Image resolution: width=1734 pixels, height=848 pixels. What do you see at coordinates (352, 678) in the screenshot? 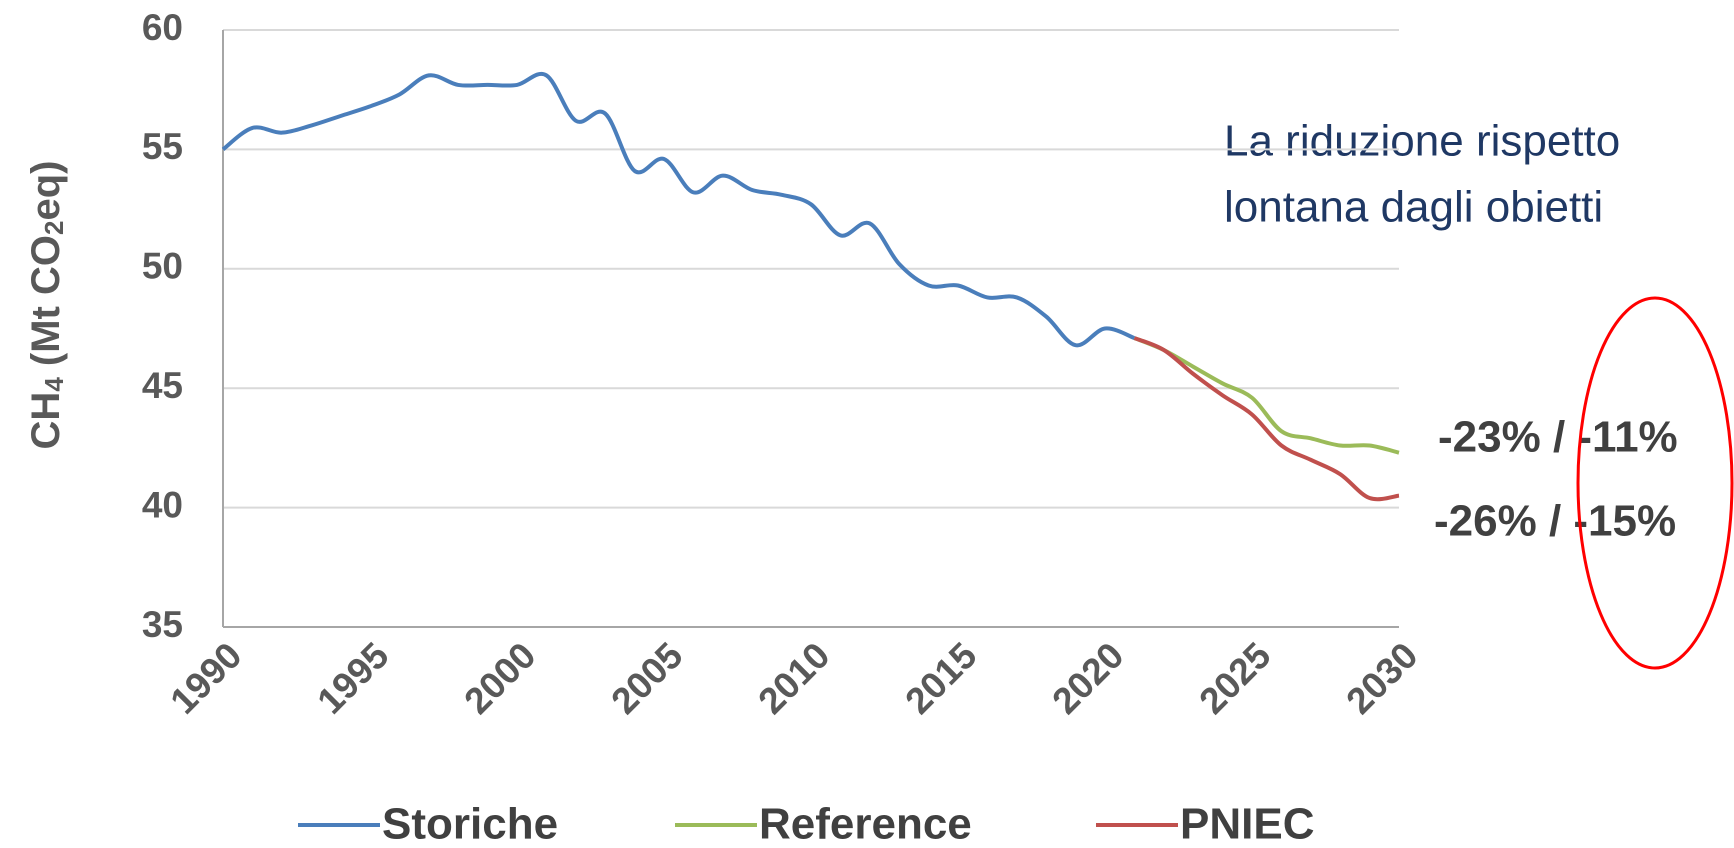
I see `x-tick-label: 1995` at bounding box center [352, 678].